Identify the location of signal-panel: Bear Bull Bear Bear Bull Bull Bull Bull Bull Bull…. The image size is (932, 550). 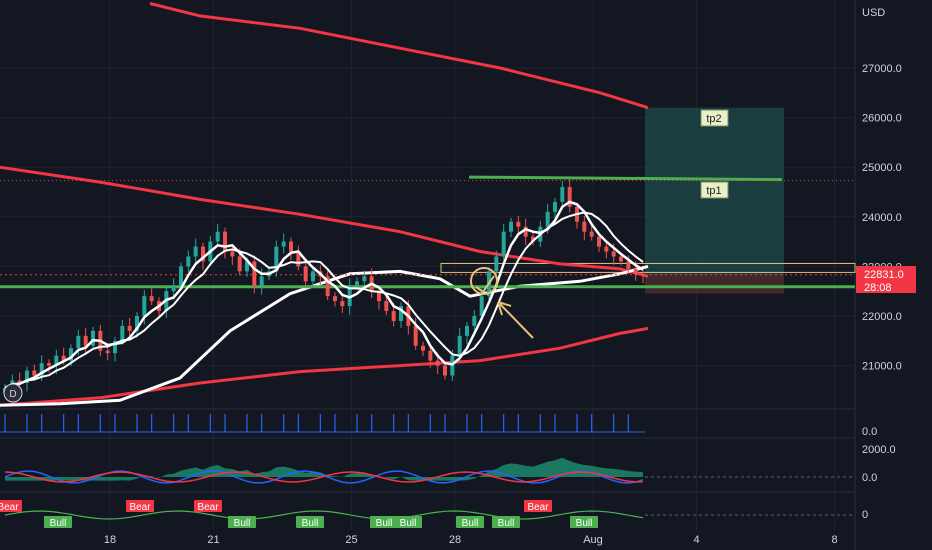
(427, 514).